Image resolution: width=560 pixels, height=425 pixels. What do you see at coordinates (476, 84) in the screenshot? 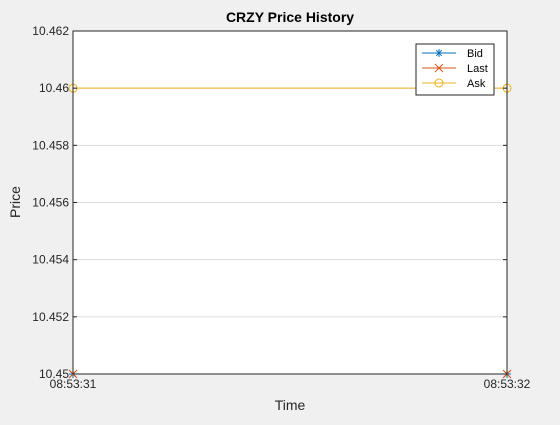
I see `legend-label-ask: Ask` at bounding box center [476, 84].